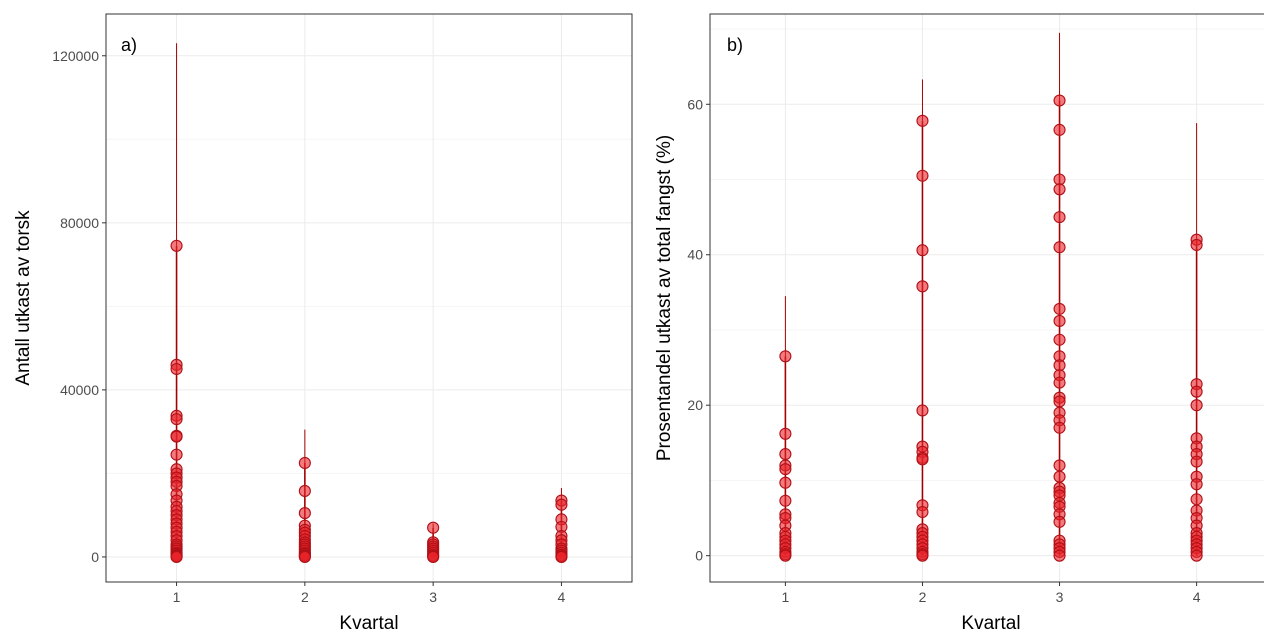  Describe the element at coordinates (79, 223) in the screenshot. I see `y-tick-label: 80000` at that location.